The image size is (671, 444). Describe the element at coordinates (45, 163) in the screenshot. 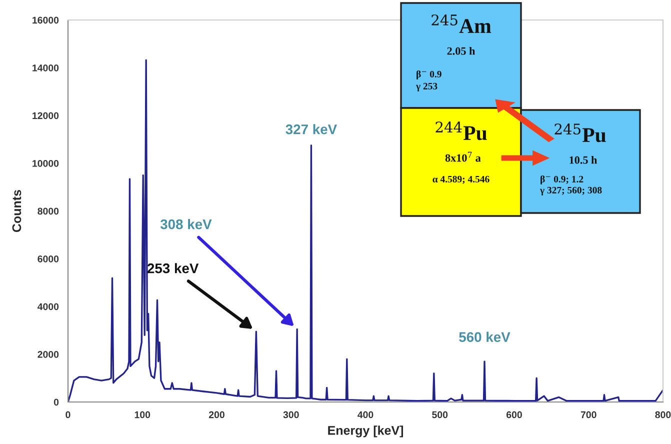

I see `y-tick-label: 10000` at that location.